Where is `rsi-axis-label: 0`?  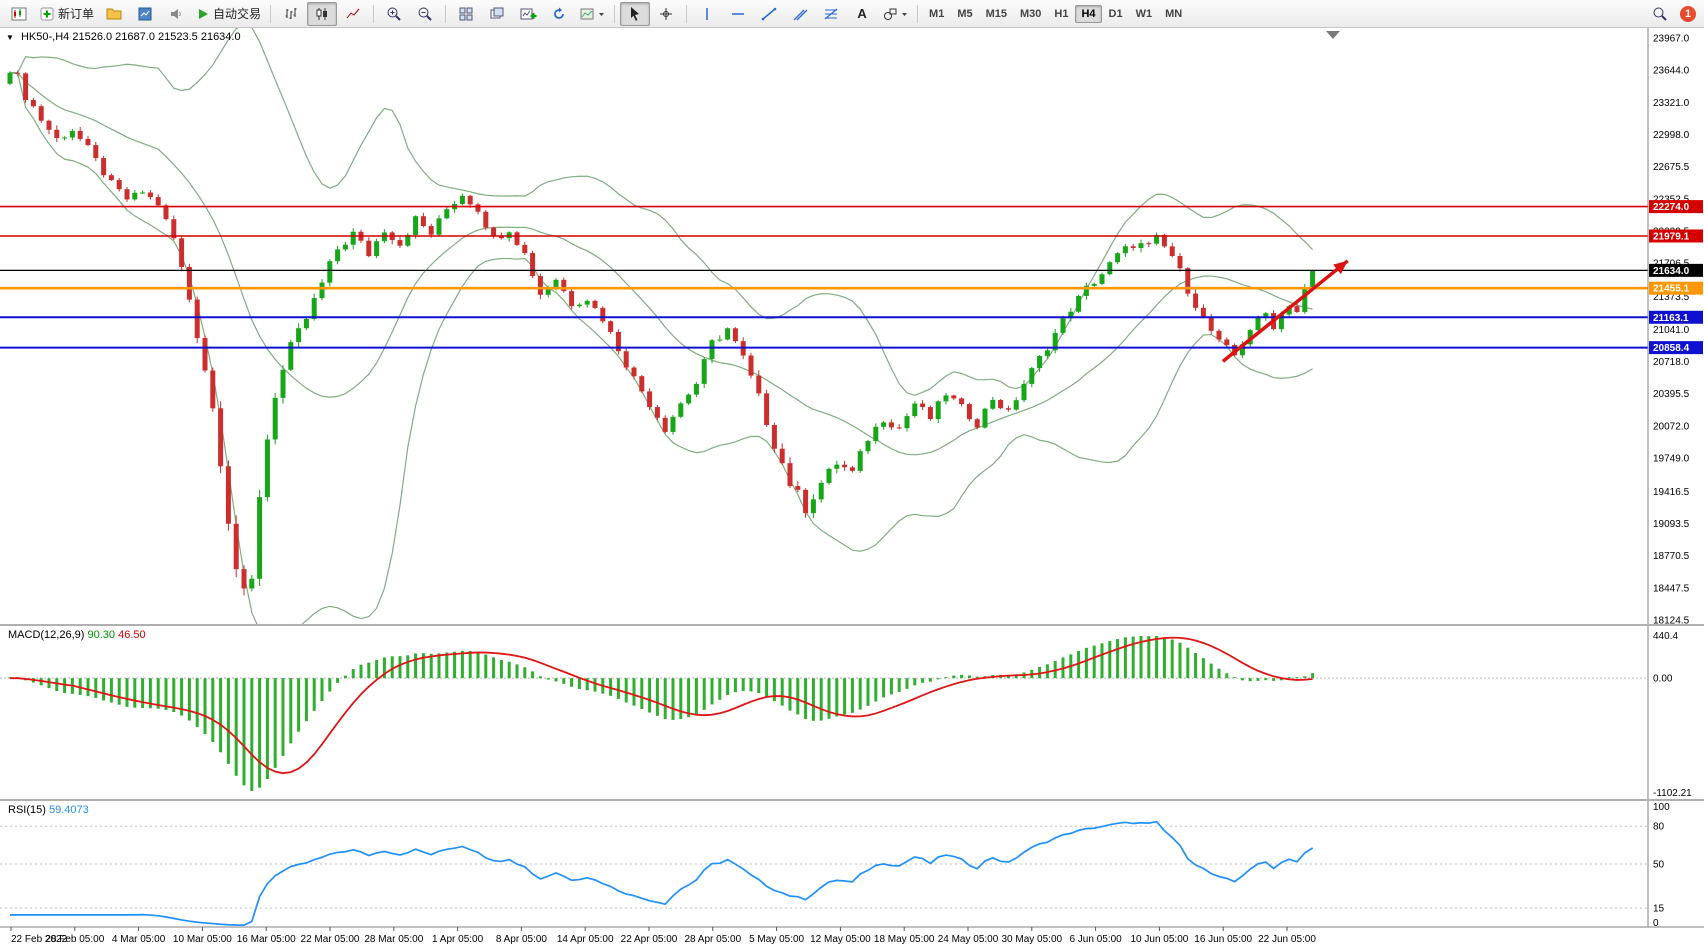
rsi-axis-label: 0 is located at coordinates (1656, 923).